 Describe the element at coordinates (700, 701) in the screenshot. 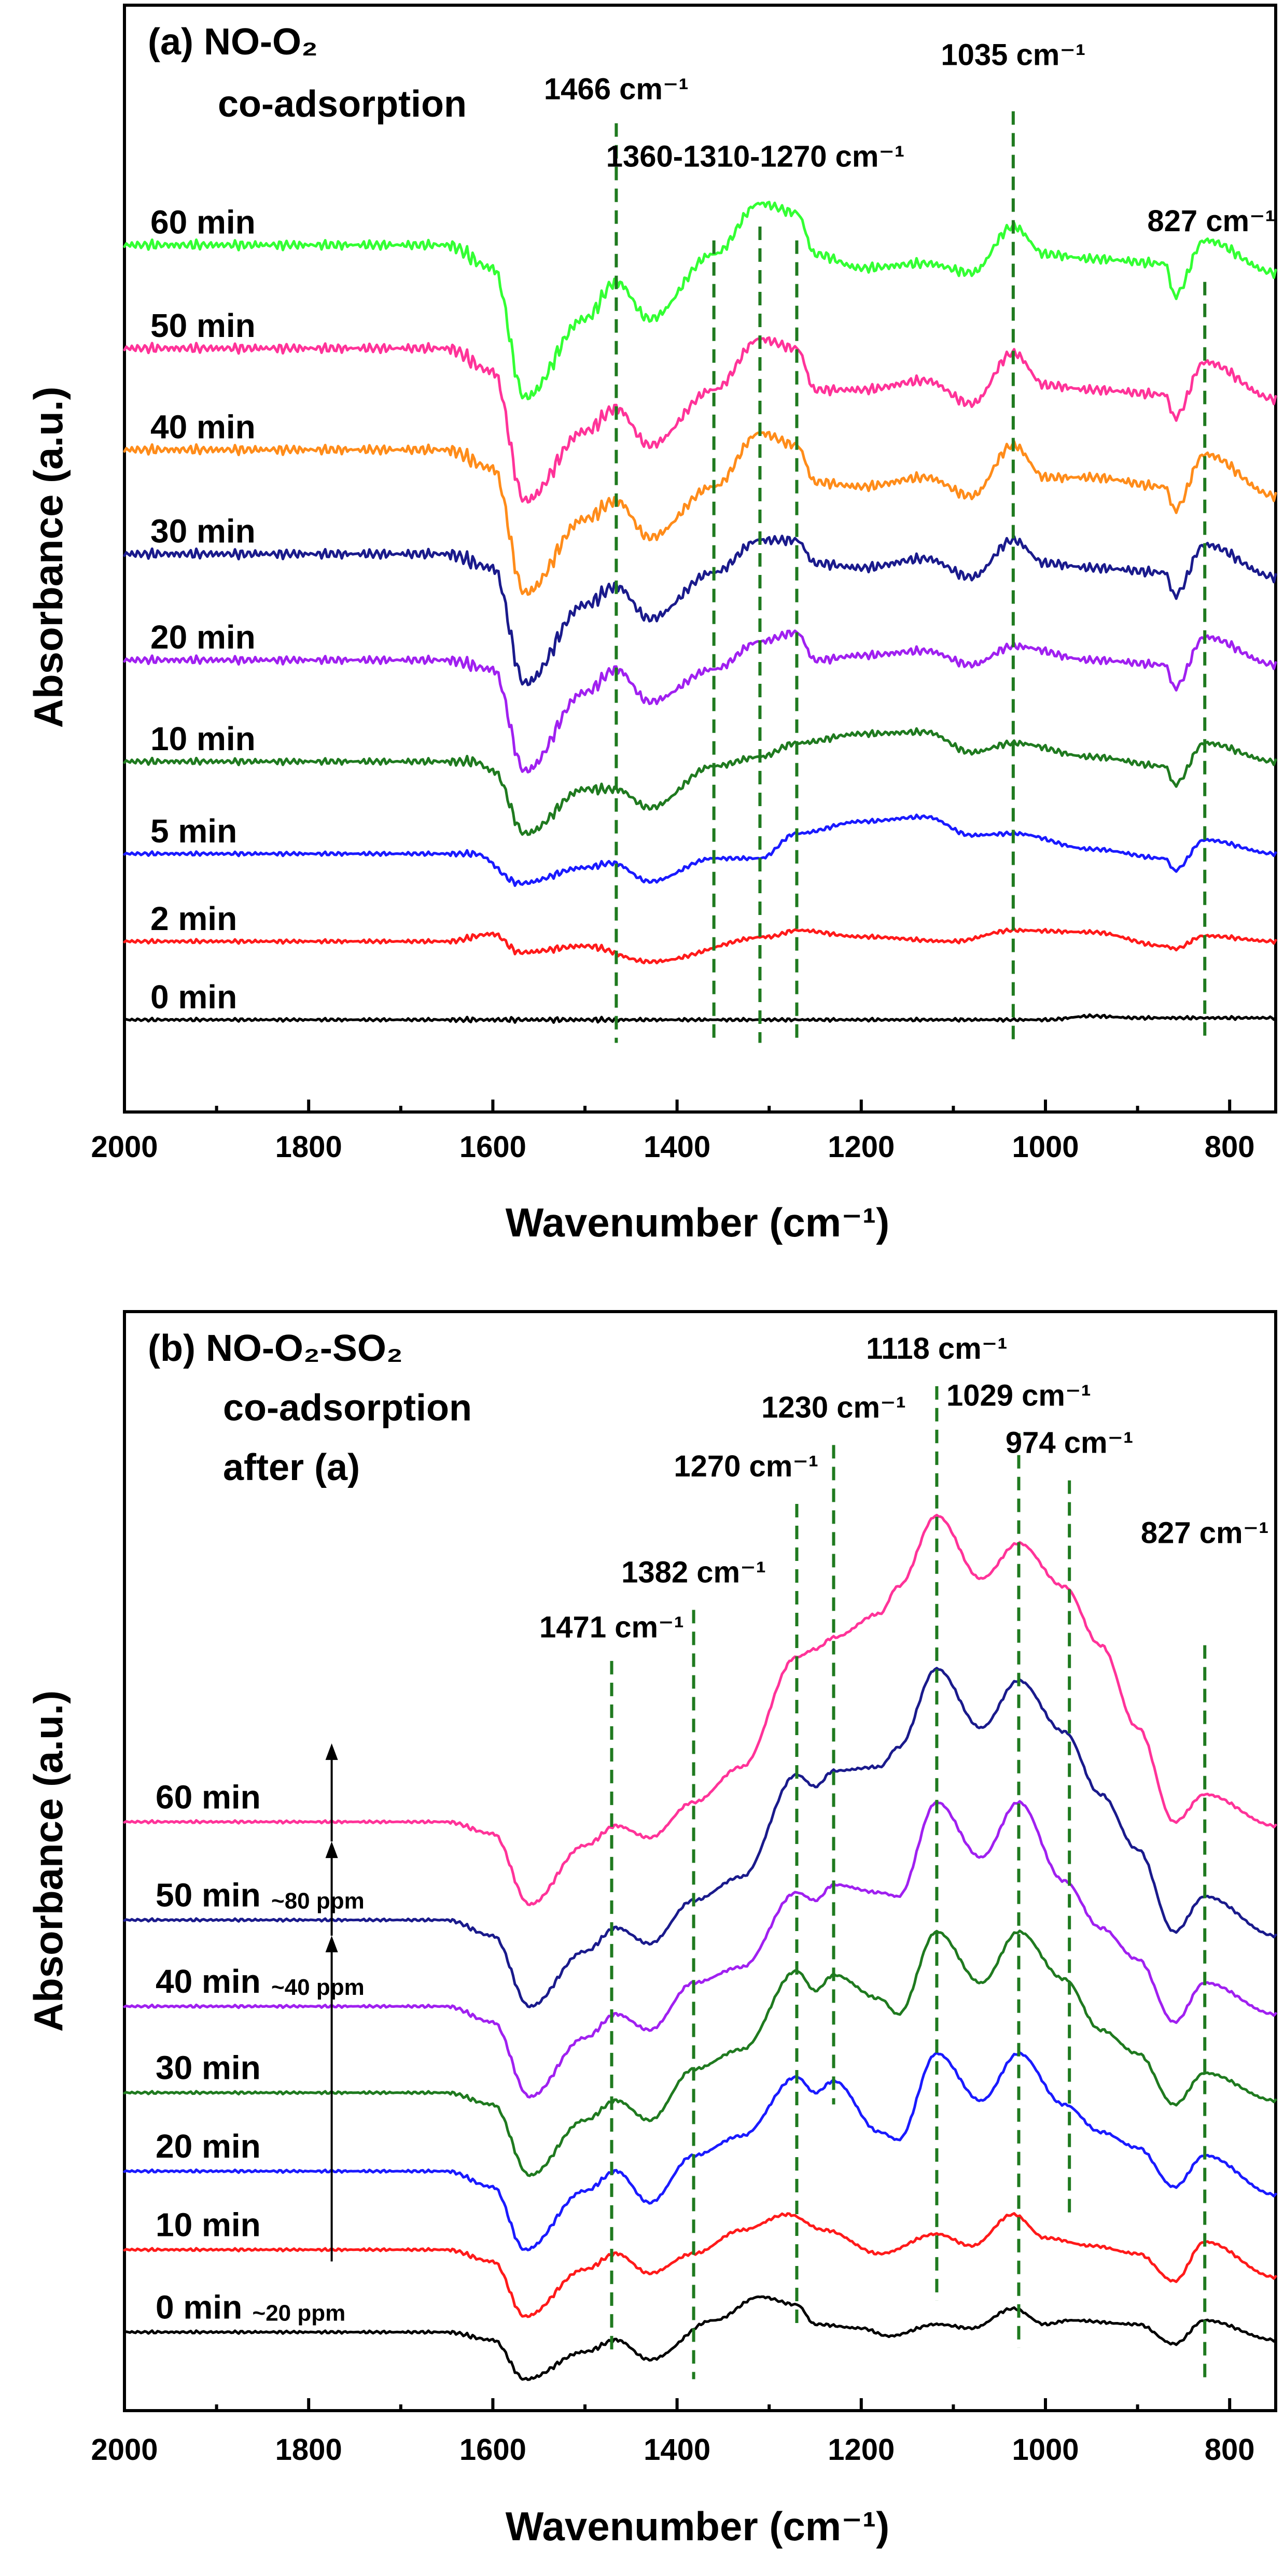

I see `panel-a-series-20-min` at that location.